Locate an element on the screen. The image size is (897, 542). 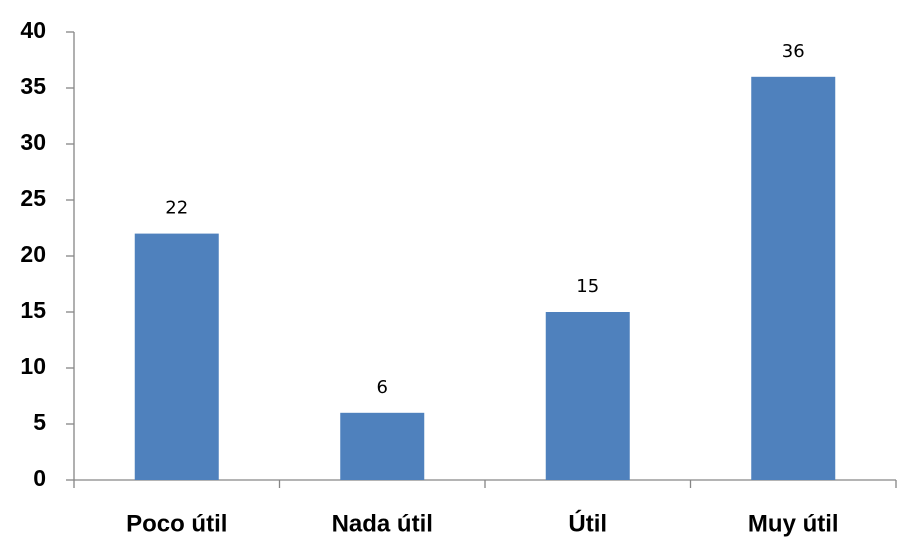
x-tick-label: Útil is located at coordinates (587, 523).